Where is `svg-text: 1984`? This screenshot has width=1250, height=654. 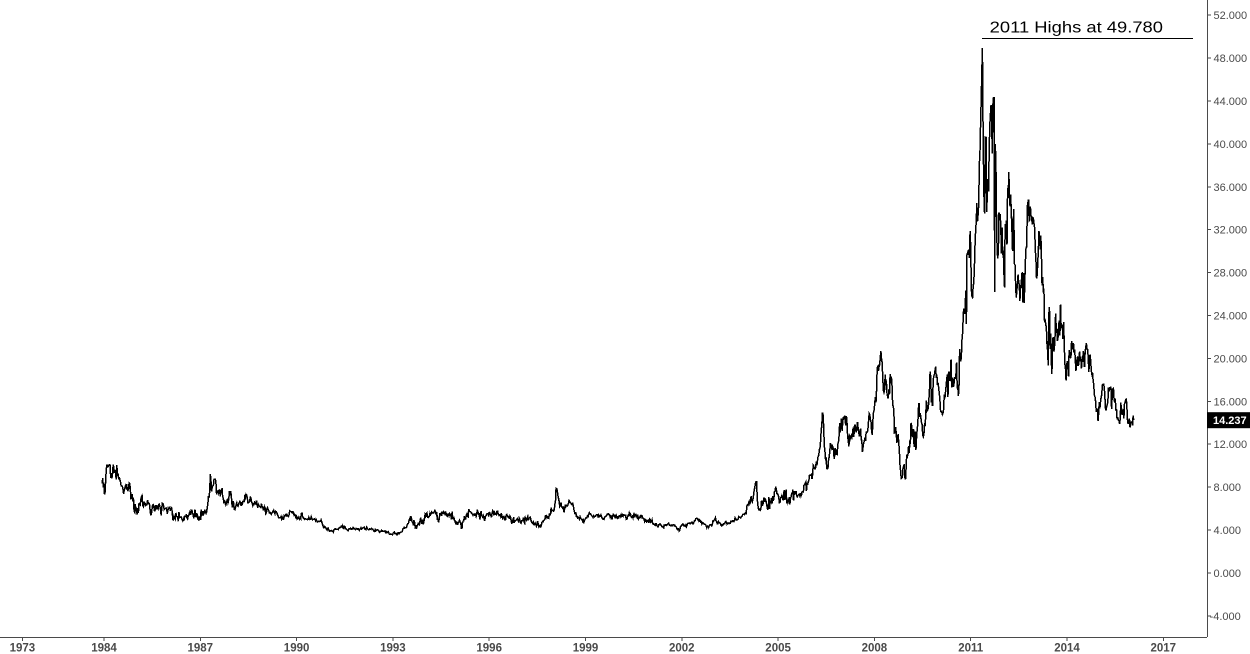
svg-text: 1984 is located at coordinates (104, 648).